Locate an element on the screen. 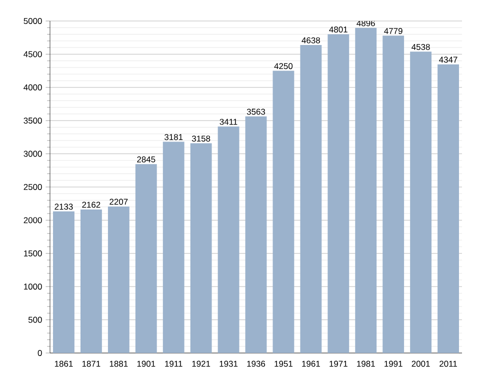  y-tick-label: 4000 is located at coordinates (33, 87).